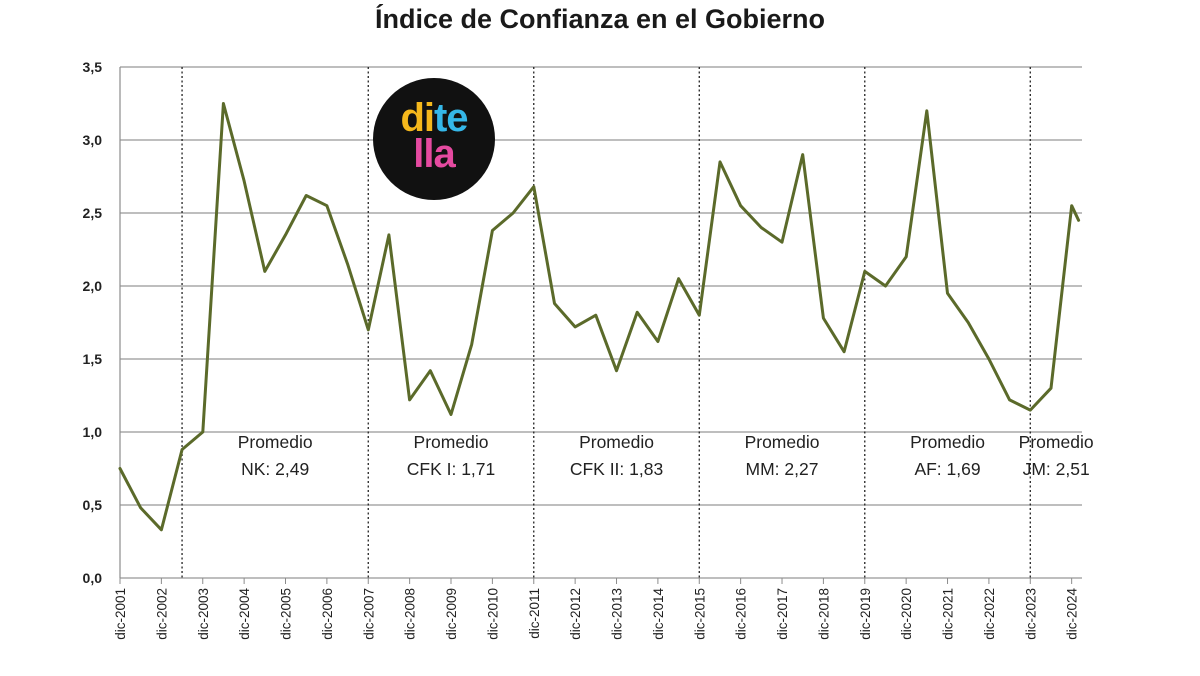 This screenshot has height=676, width=1200. Describe the element at coordinates (93, 578) in the screenshot. I see `y-tick-label: 0,0` at that location.